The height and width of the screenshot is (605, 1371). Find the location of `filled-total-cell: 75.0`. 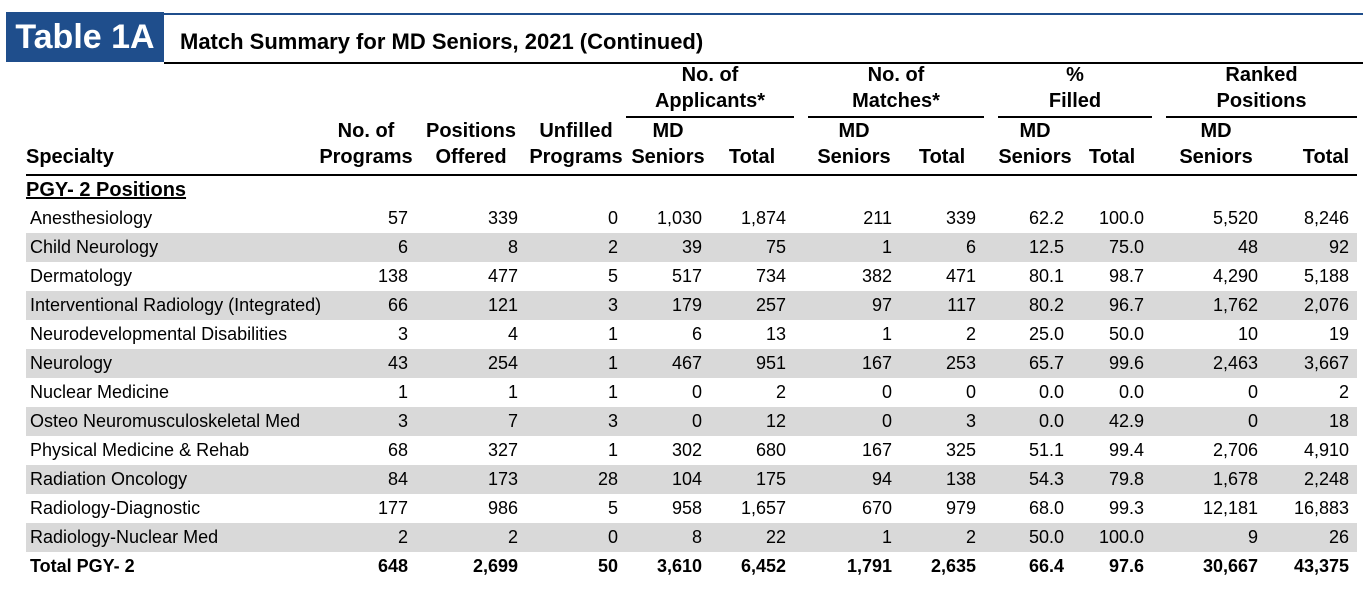

filled-total-cell: 75.0 is located at coordinates (1112, 247).